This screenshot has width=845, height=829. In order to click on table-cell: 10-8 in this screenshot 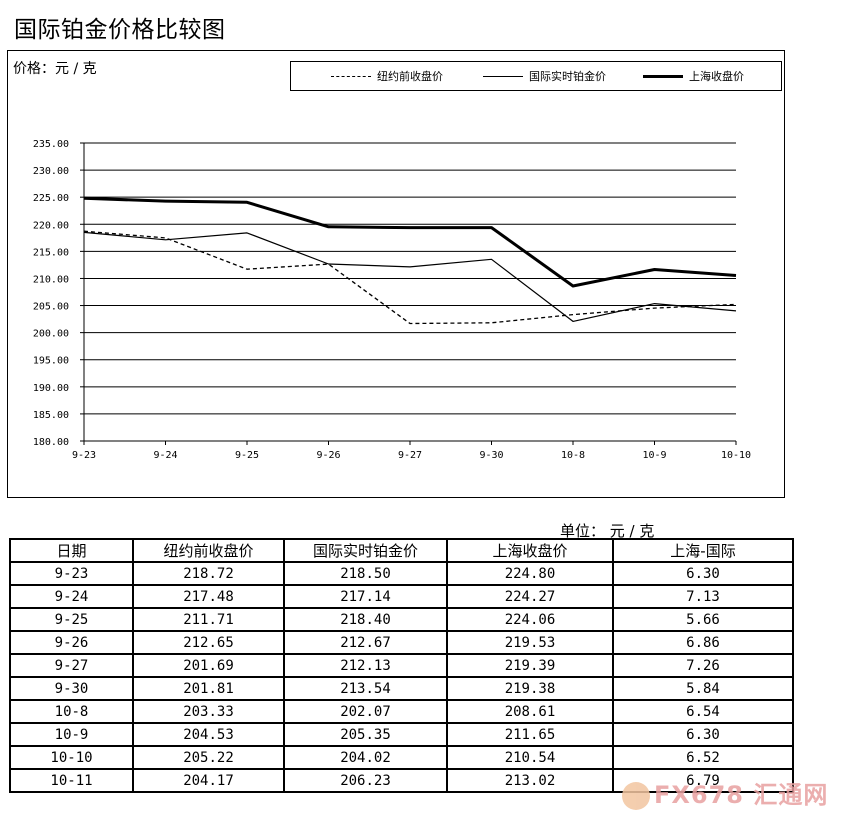, I will do `click(71, 711)`.